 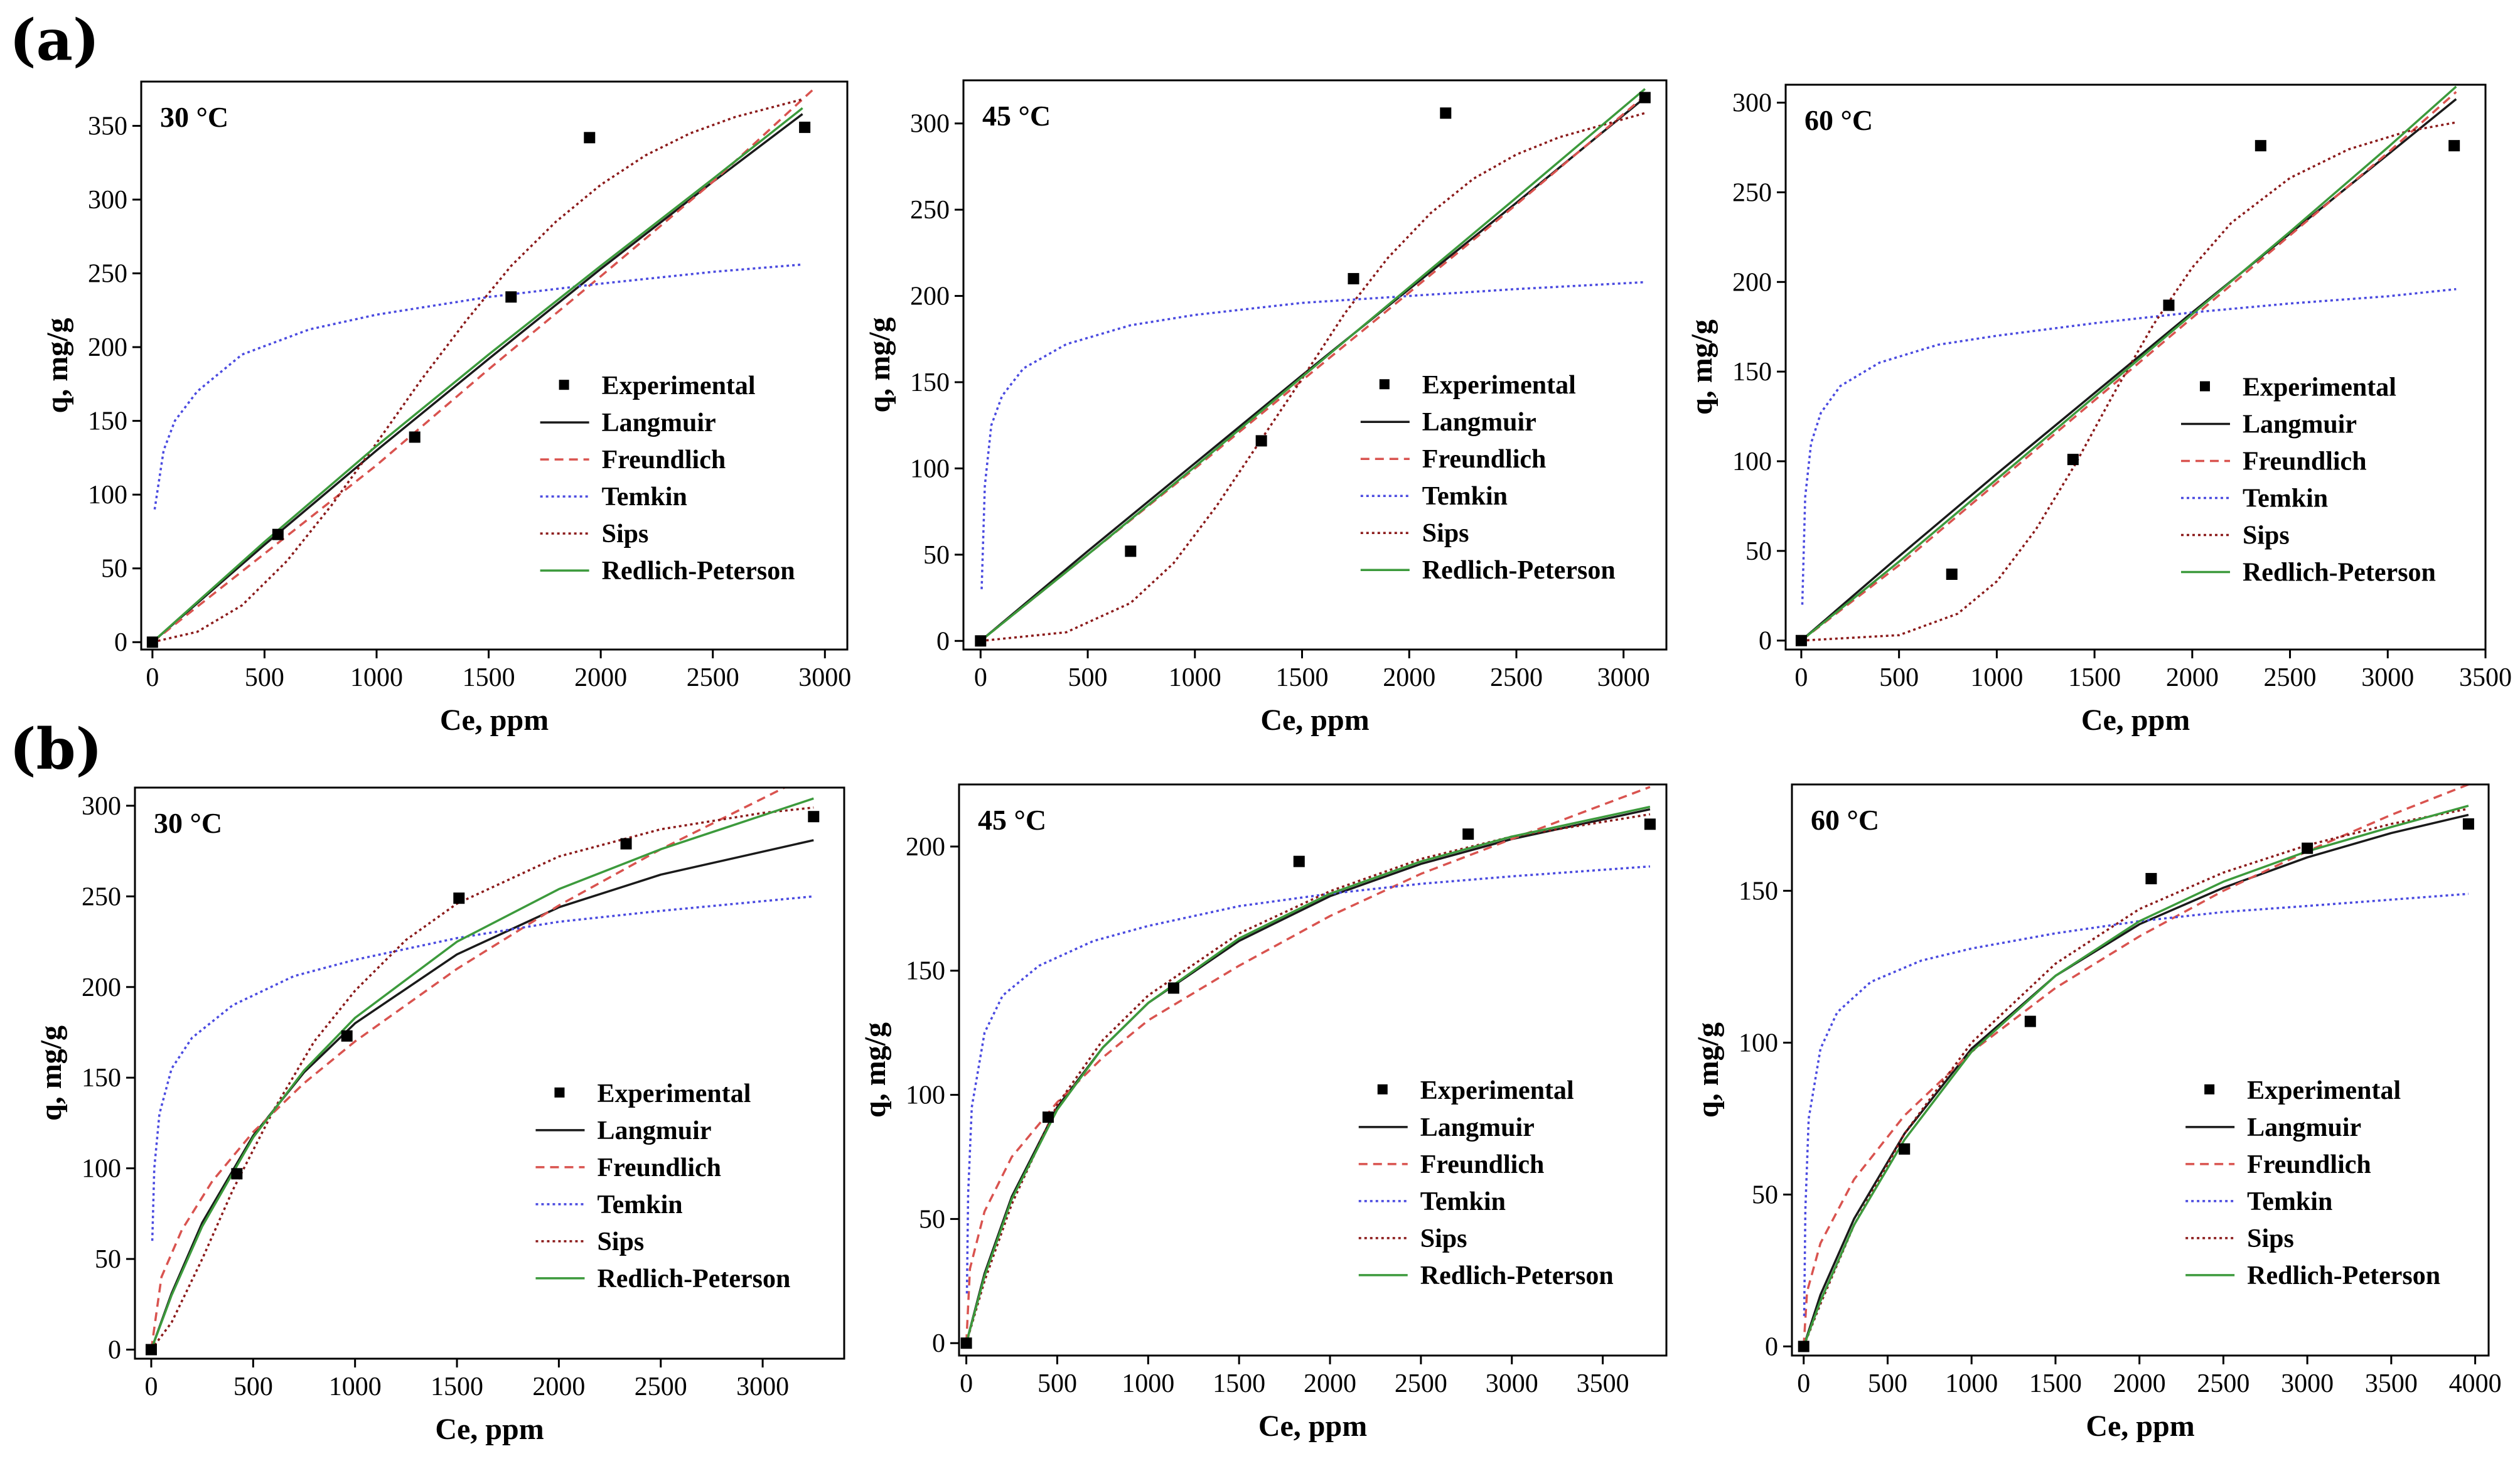 What do you see at coordinates (55, 749) in the screenshot?
I see `row-label-b: (b)` at bounding box center [55, 749].